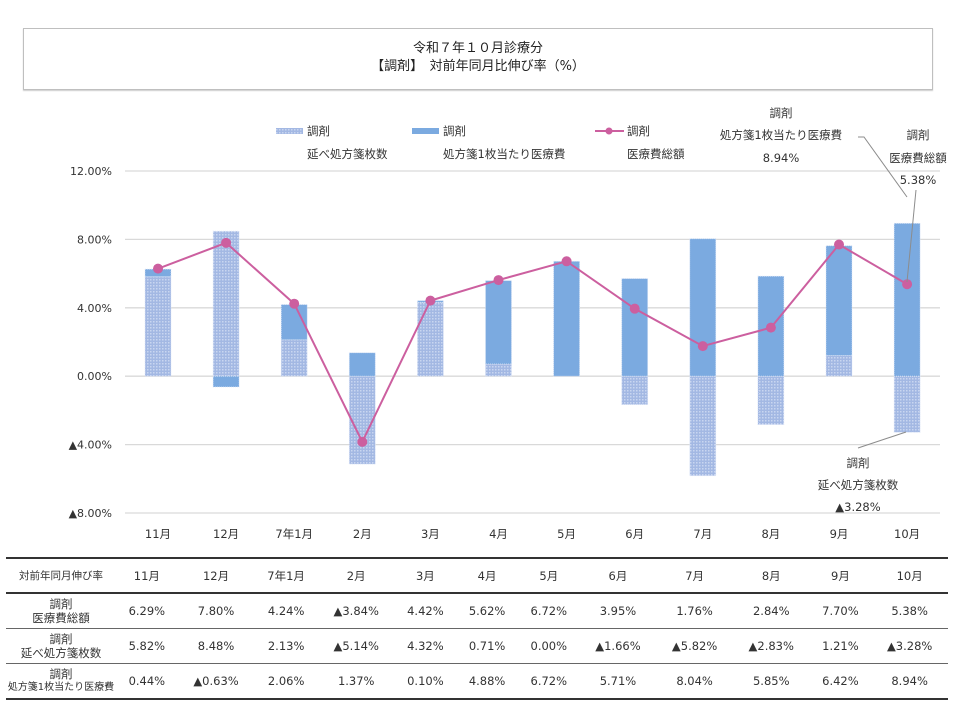 The image size is (960, 720). What do you see at coordinates (61, 618) in the screenshot?
I see `row-header-line2: 医療費総額` at bounding box center [61, 618].